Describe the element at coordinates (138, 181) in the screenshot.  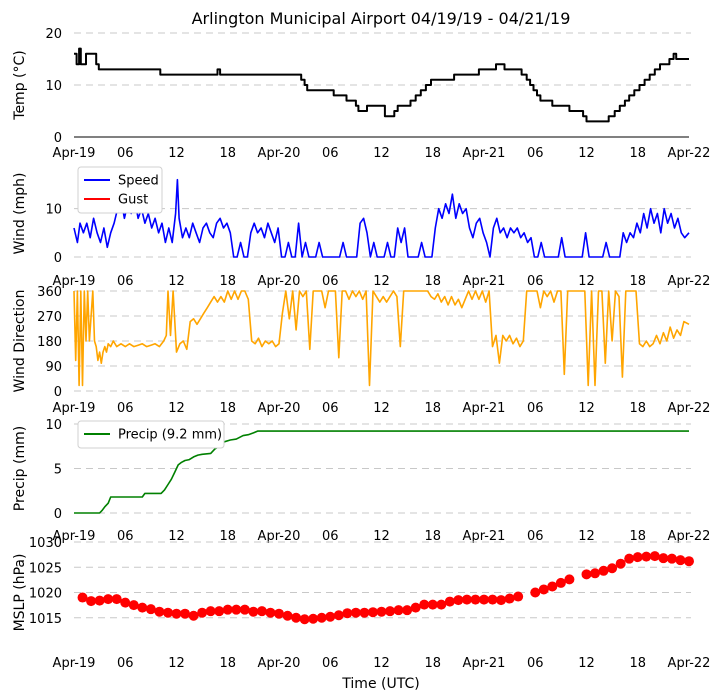
I see `legend-label: Speed` at that location.